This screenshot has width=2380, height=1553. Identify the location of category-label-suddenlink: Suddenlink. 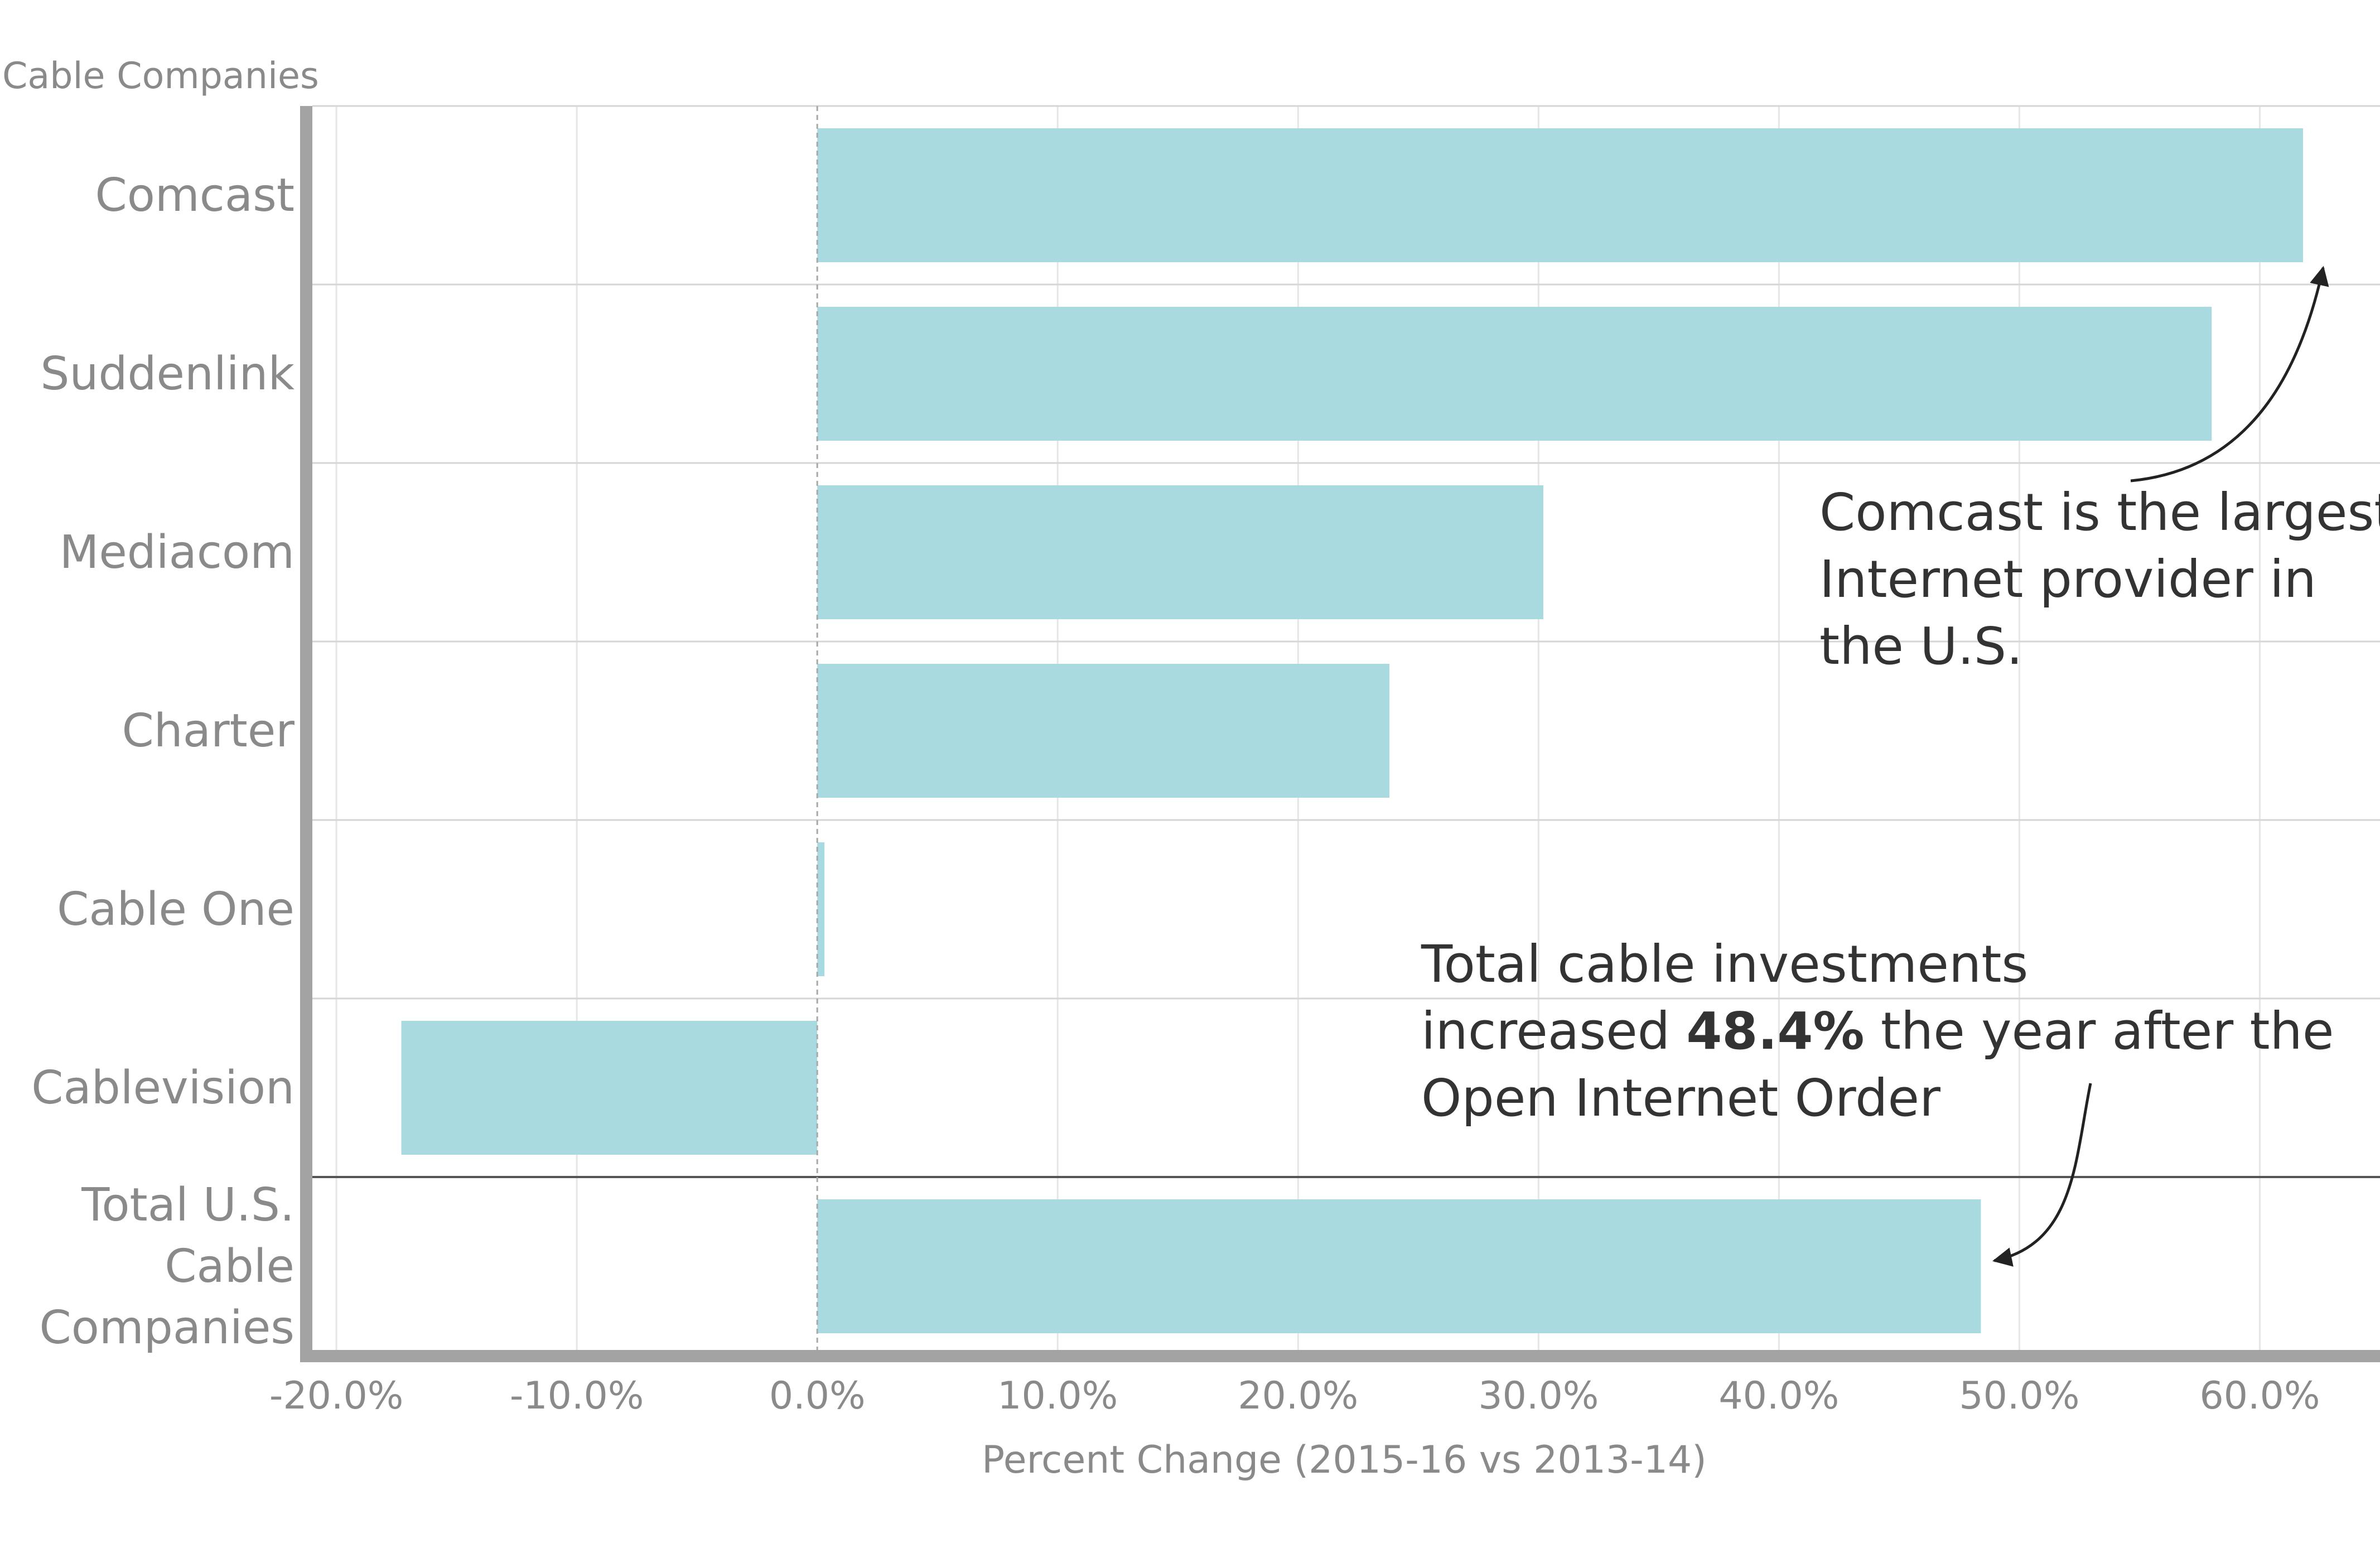
(167, 374).